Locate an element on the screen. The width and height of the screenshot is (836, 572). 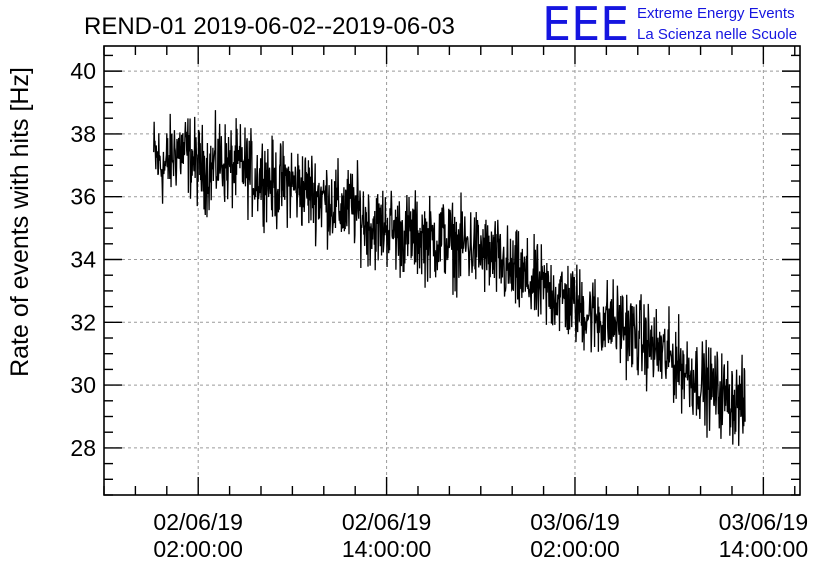
y-tick-label: 28 is located at coordinates (83, 448).